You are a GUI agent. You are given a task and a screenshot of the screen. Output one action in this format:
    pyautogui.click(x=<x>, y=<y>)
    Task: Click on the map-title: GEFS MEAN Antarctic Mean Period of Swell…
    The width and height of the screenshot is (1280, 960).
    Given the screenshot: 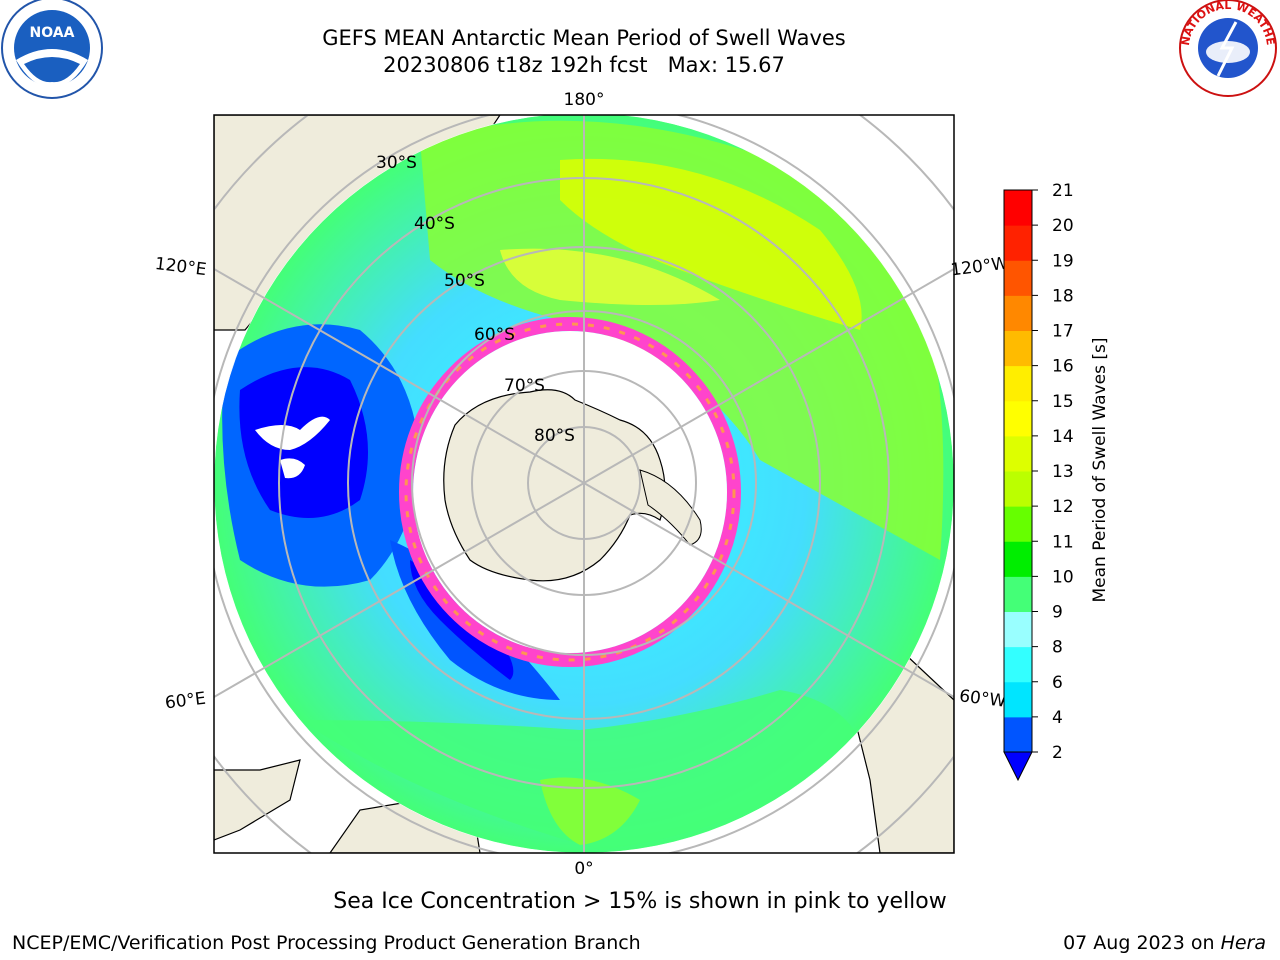 What is the action you would take?
    pyautogui.click(x=584, y=38)
    